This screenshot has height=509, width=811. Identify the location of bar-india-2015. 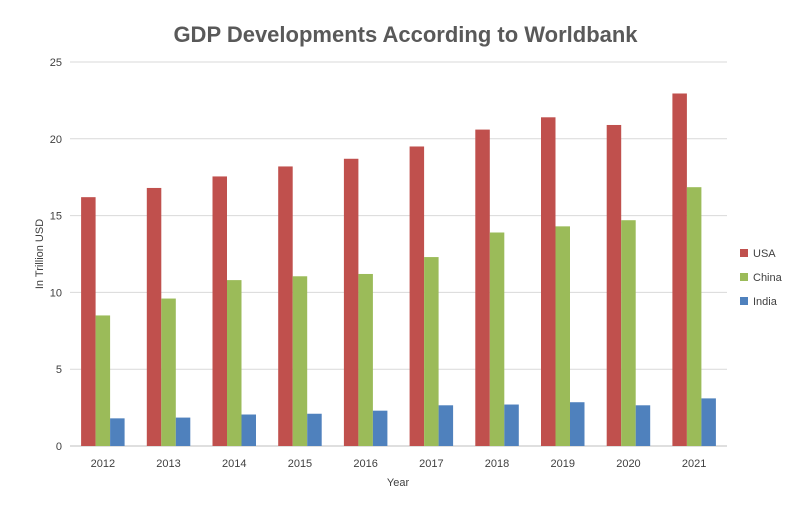
(314, 429).